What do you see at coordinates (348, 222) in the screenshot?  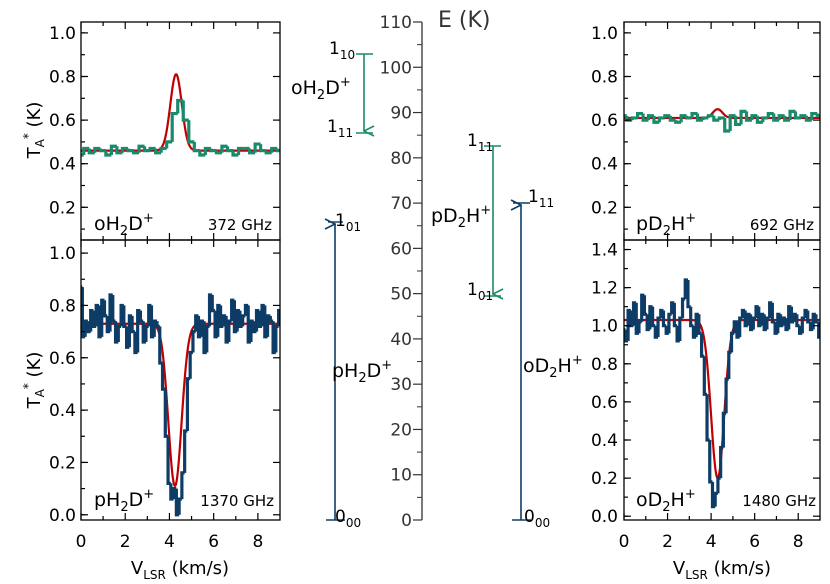 I see `level-upper-label-ph2d: 101` at bounding box center [348, 222].